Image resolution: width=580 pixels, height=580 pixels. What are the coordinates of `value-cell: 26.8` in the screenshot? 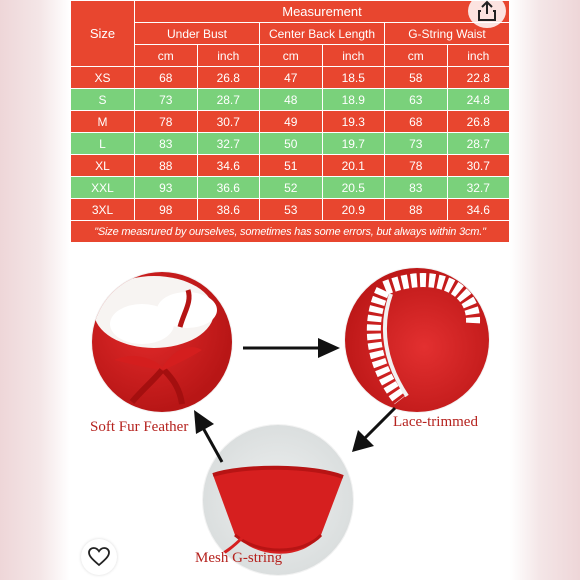 It's located at (478, 121).